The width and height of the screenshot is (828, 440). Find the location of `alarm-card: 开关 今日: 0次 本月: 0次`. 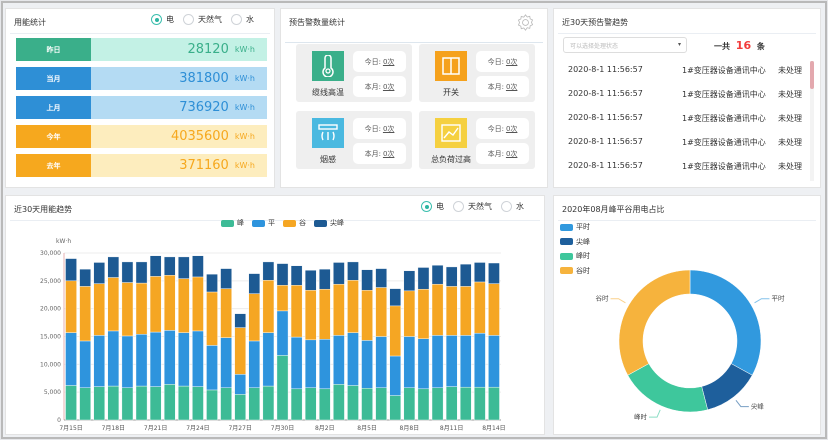

alarm-card: 开关 今日: 0次 本月: 0次 is located at coordinates (477, 73).